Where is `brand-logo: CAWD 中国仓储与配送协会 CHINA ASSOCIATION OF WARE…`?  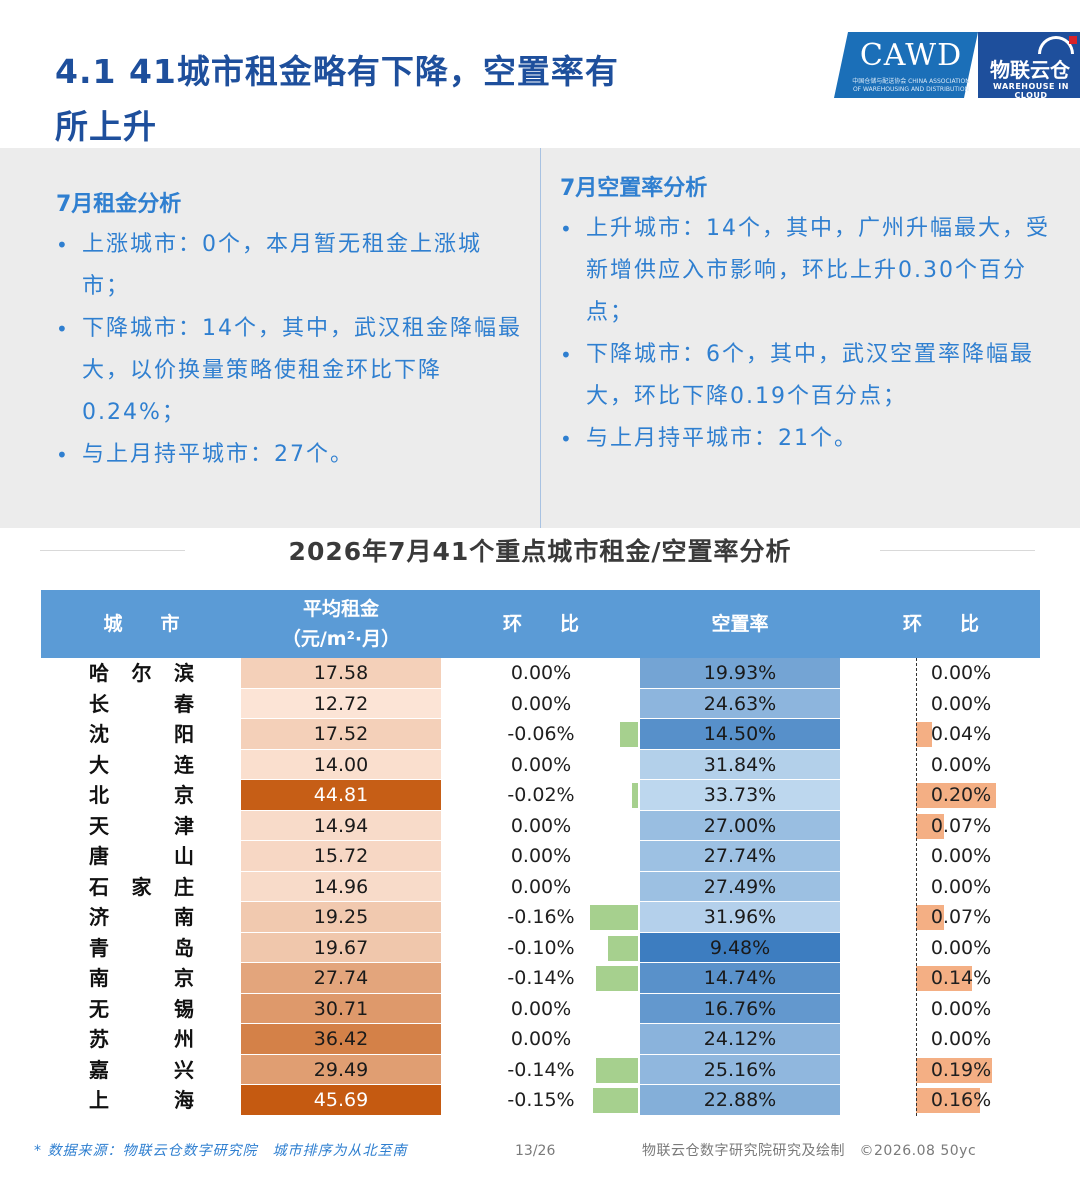
brand-logo: CAWD 中国仓储与配送协会 CHINA ASSOCIATION OF WARE… is located at coordinates (956, 66).